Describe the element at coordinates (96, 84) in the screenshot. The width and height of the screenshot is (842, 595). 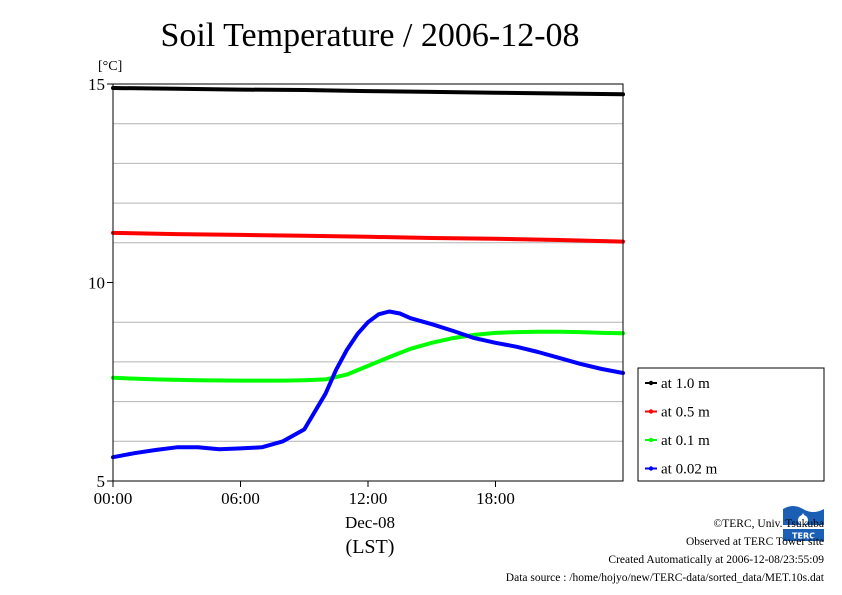
I see `y-tick-label-2: 15` at that location.